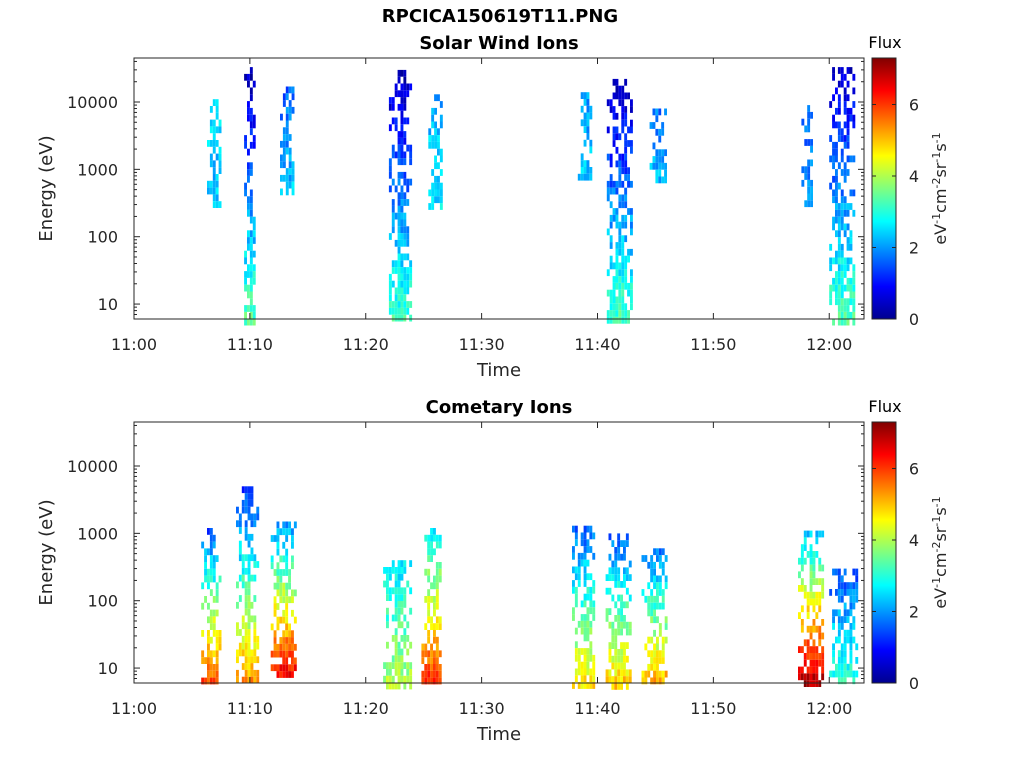 The image size is (1024, 768). What do you see at coordinates (250, 708) in the screenshot?
I see `x-tick-label: 11:10` at bounding box center [250, 708].